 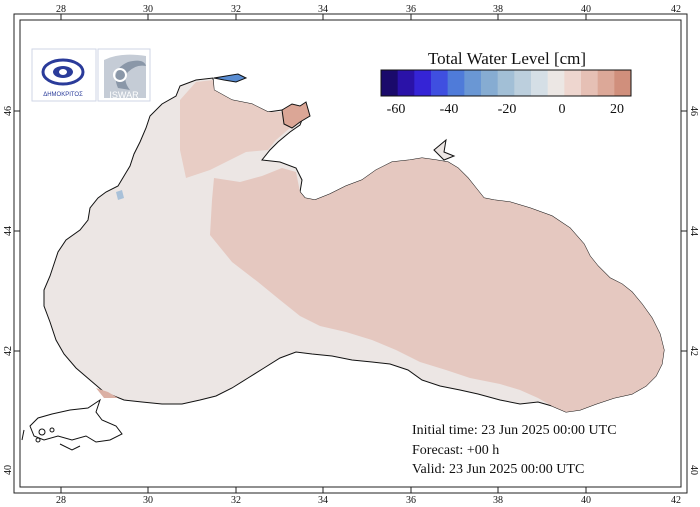 I want to click on lat-labels-left: 46 44 42 40, so click(x=8, y=290).